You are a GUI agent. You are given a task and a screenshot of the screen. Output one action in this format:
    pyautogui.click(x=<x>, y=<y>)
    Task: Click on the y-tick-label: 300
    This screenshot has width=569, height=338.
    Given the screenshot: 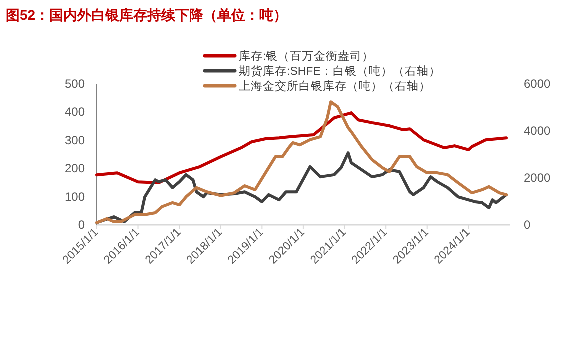 What is the action you would take?
    pyautogui.click(x=75, y=140)
    